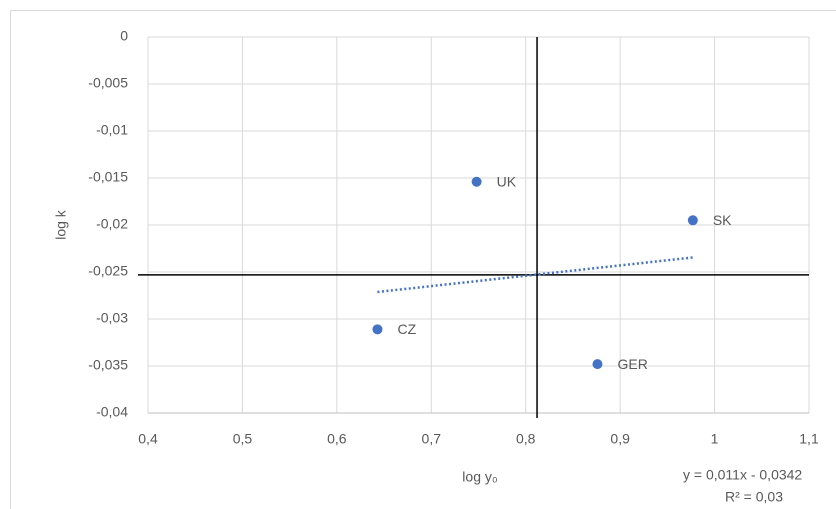  Describe the element at coordinates (507, 181) in the screenshot. I see `point-label: UK` at that location.